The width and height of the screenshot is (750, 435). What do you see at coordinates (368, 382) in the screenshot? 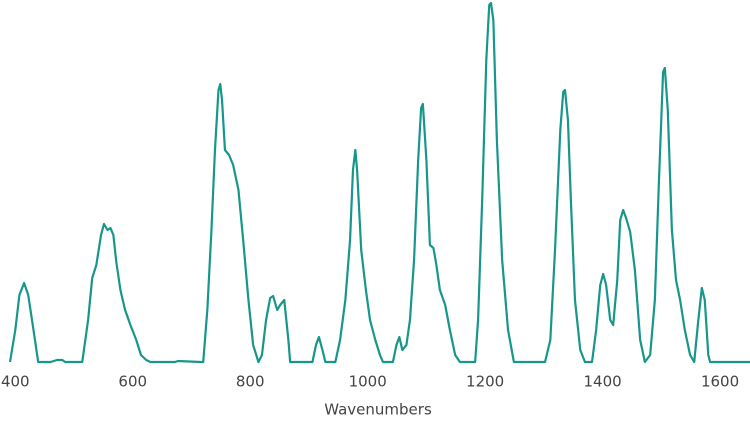
I see `x-tick-label: 1000` at bounding box center [368, 382].